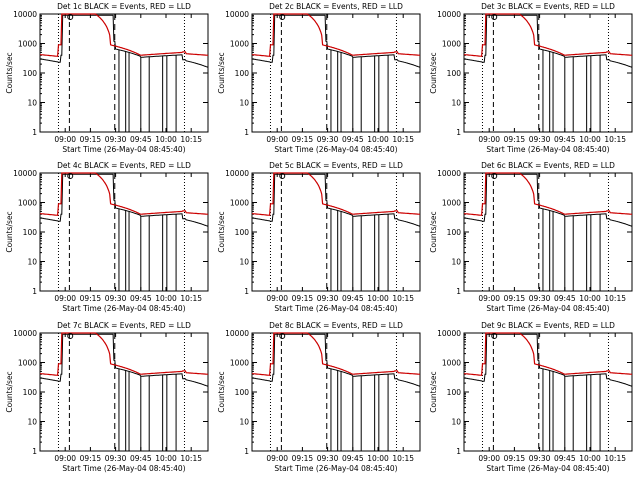  Describe the element at coordinates (548, 165) in the screenshot. I see `panel-title: Det 6c BLACK = Events, RED = LLD` at that location.